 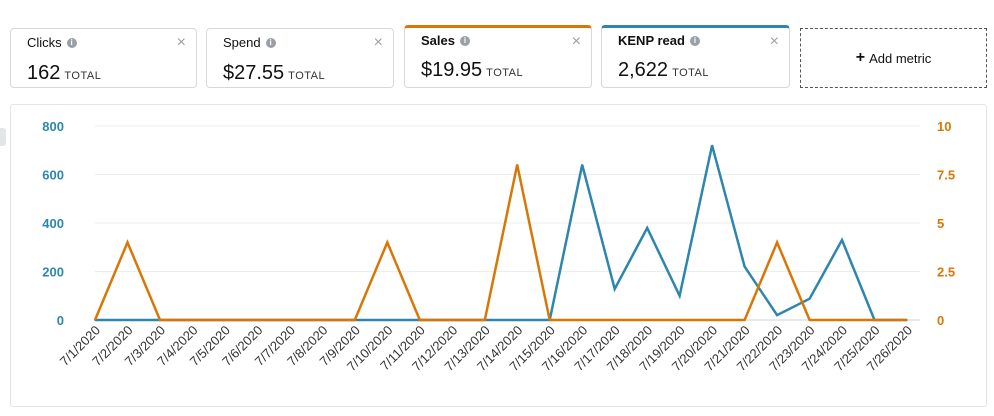 What do you see at coordinates (663, 70) in the screenshot?
I see `metric-value: 2,622 TOTAL` at bounding box center [663, 70].